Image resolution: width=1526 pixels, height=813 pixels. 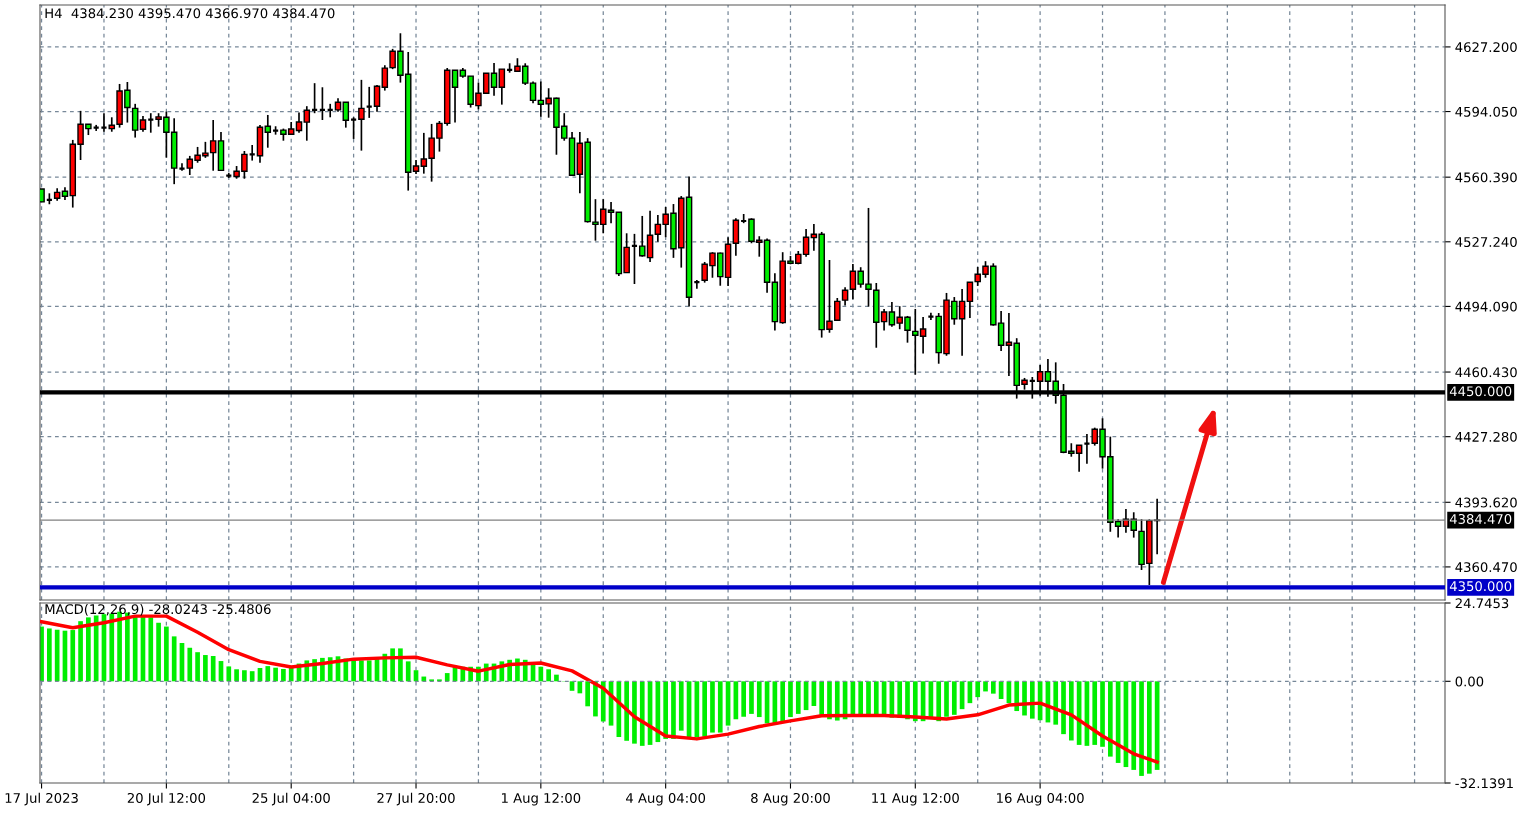 What do you see at coordinates (1480, 586) in the screenshot?
I see `ref-line-label: 4350.000` at bounding box center [1480, 586].